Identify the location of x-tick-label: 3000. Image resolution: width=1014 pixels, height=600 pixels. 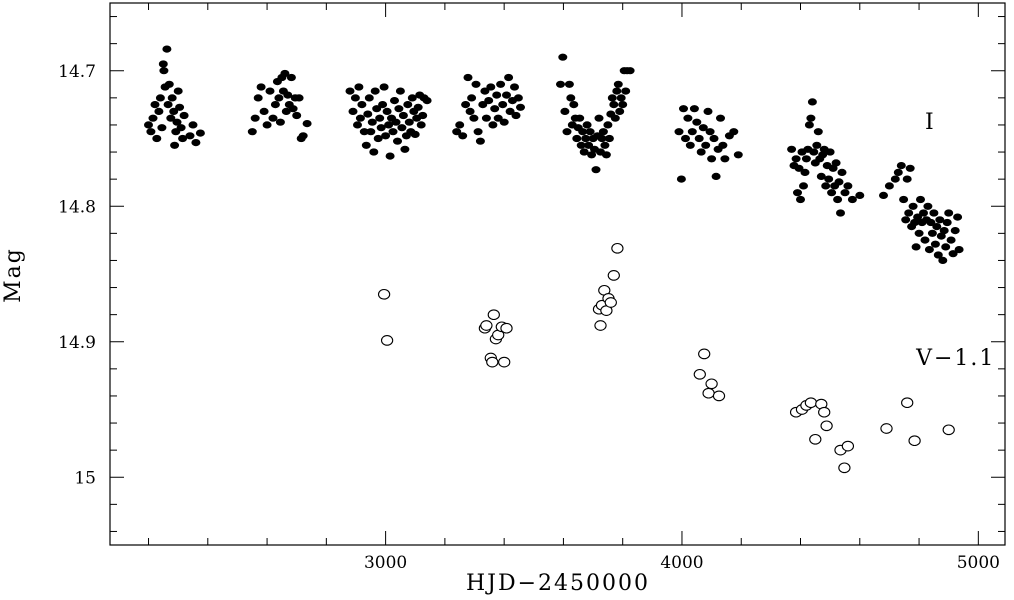
(385, 563).